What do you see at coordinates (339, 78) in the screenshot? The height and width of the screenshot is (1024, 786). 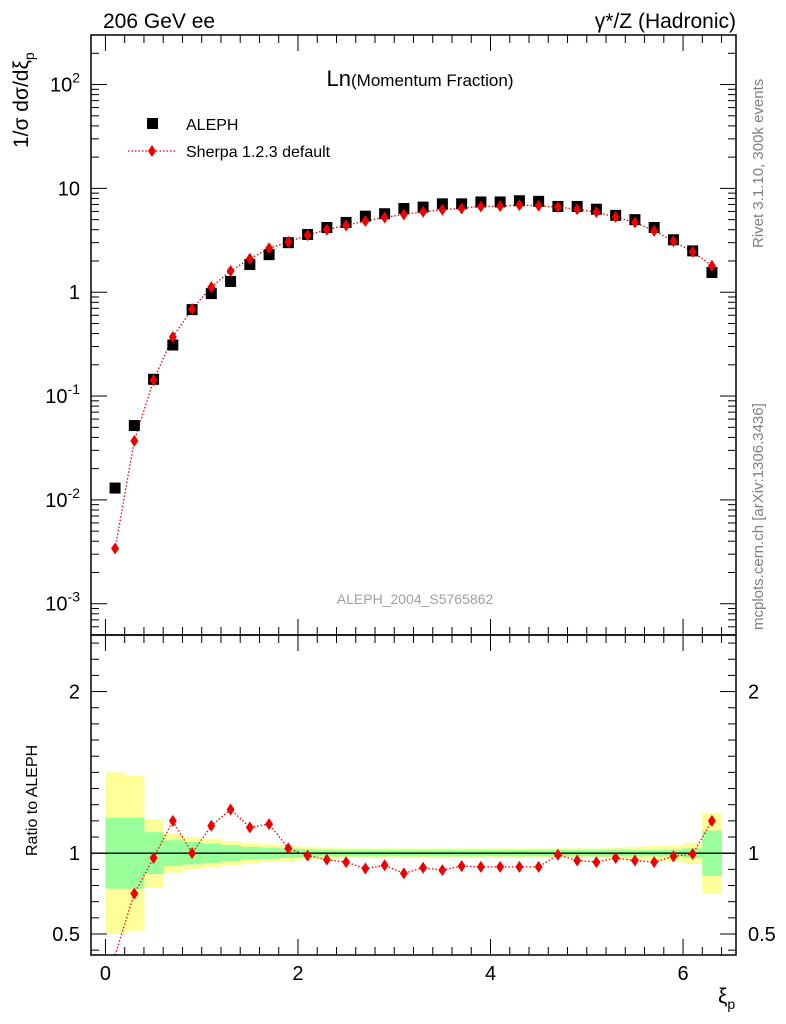 I see `plot-title-main: Ln` at bounding box center [339, 78].